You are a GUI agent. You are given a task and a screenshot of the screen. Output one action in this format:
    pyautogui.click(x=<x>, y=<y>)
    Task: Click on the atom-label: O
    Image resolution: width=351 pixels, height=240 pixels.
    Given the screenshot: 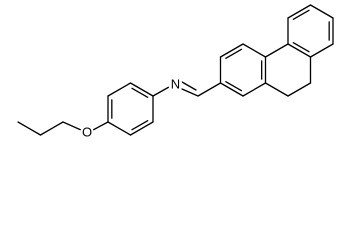 What is the action you would take?
    pyautogui.click(x=87, y=131)
    